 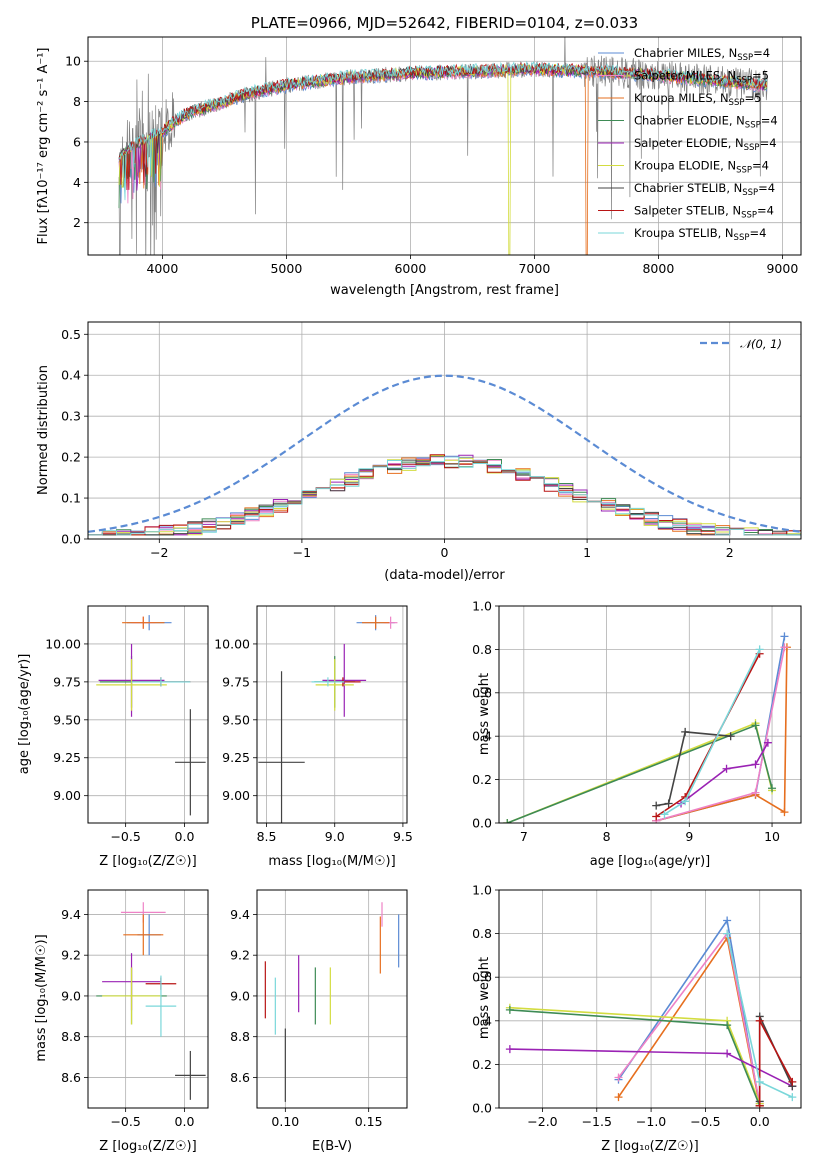 I want to click on mass-vs-ebv-axes: 0.10 0.15 8.6 8.8 9.0 9.2 9.4, so click(x=319, y=1009).